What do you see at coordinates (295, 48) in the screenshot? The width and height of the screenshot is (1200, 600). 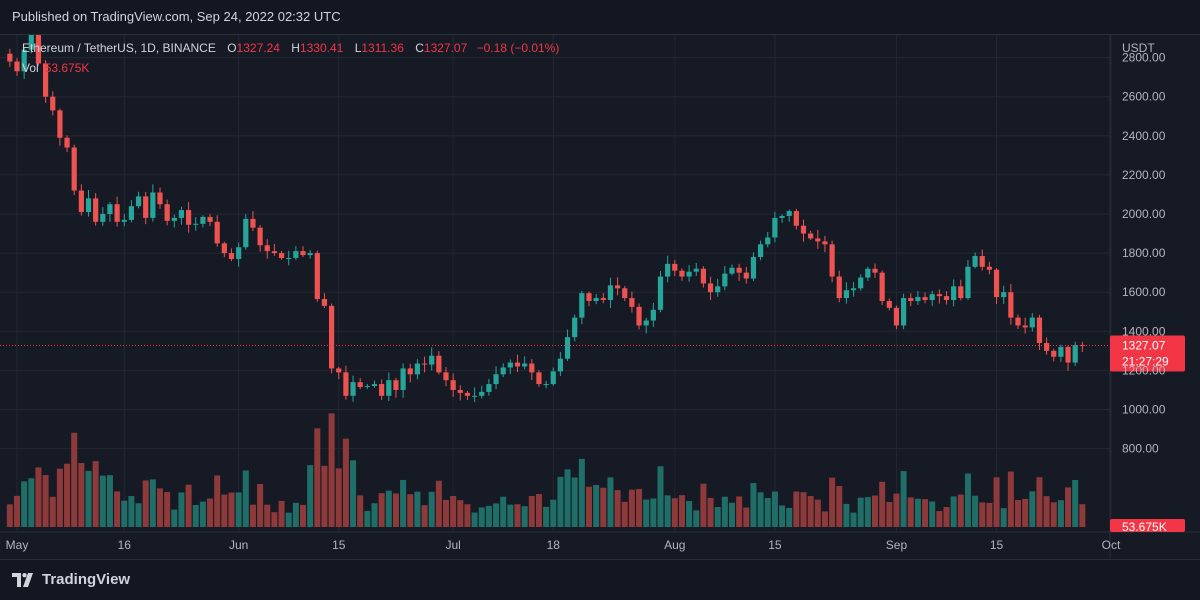 I see `high-label: H` at bounding box center [295, 48].